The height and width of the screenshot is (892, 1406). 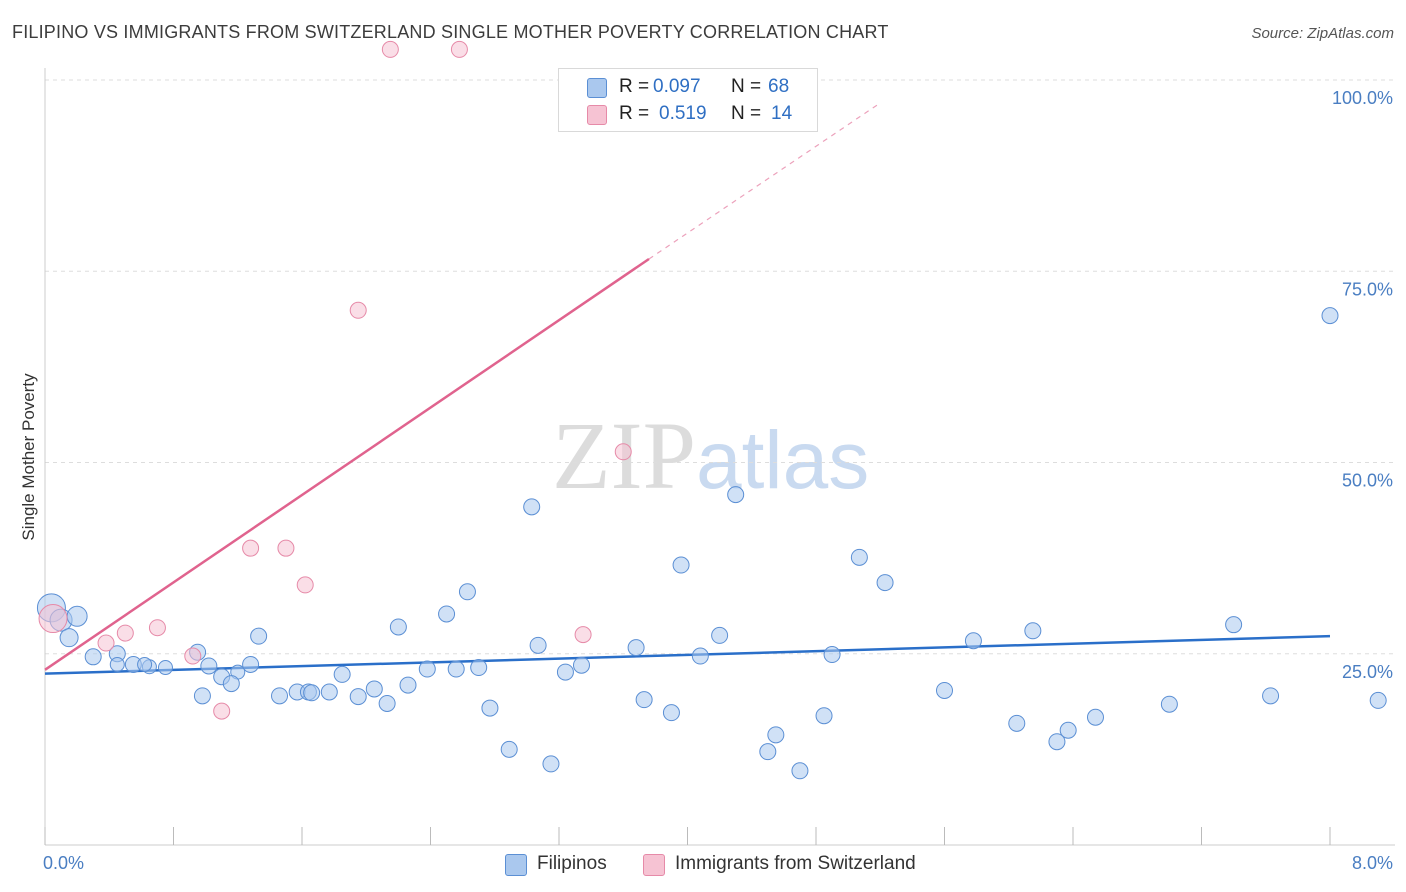 I want to click on legend-label: Immigrants from Switzerland, so click(x=795, y=863).